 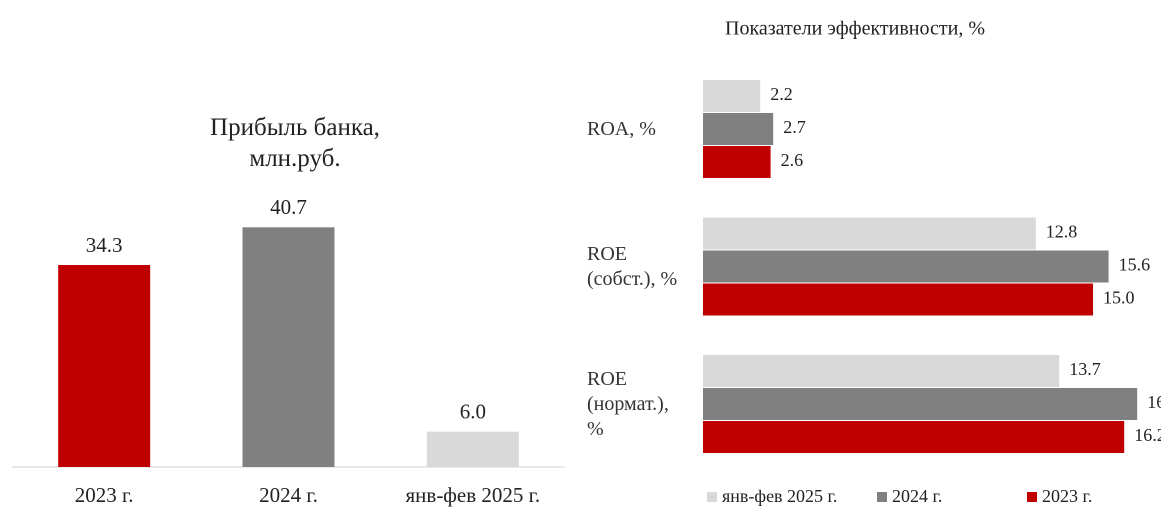 I want to click on value-label: 12.8, so click(x=1062, y=232).